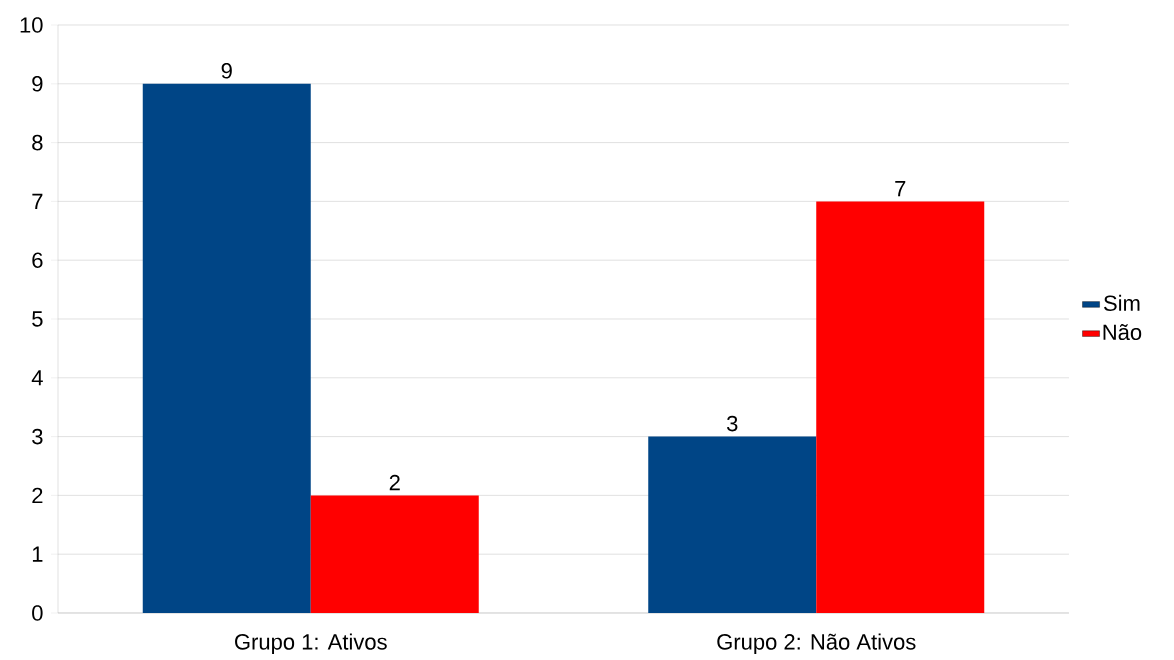 This screenshot has height=660, width=1174. Describe the element at coordinates (37, 495) in the screenshot. I see `y-tick-label: 2` at that location.